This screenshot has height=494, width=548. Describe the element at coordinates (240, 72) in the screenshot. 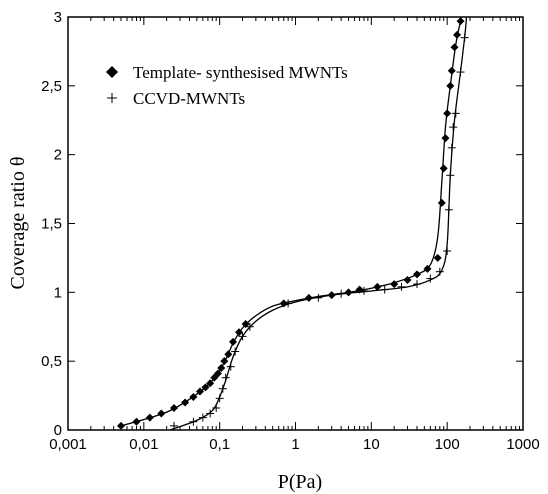

I see `legend-label-template: Template- synthesised MWNTs` at that location.